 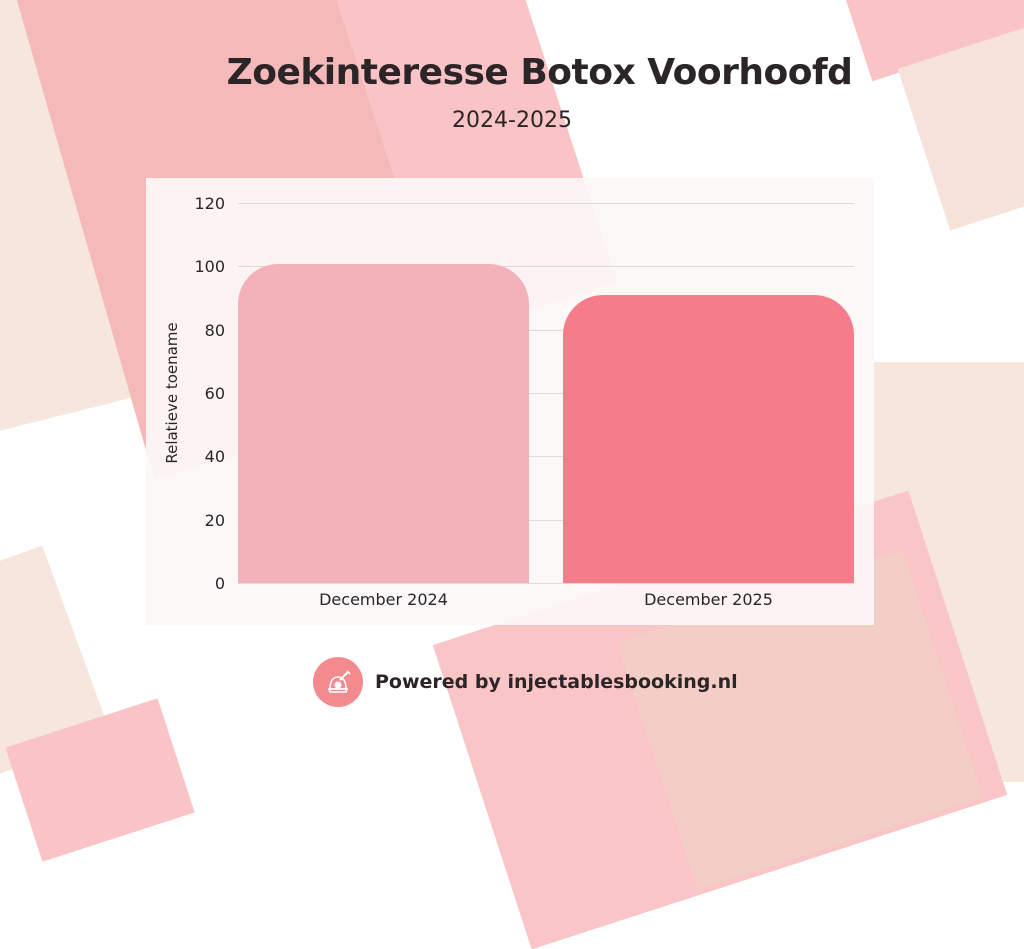 What do you see at coordinates (708, 439) in the screenshot?
I see `bar-december-2025` at bounding box center [708, 439].